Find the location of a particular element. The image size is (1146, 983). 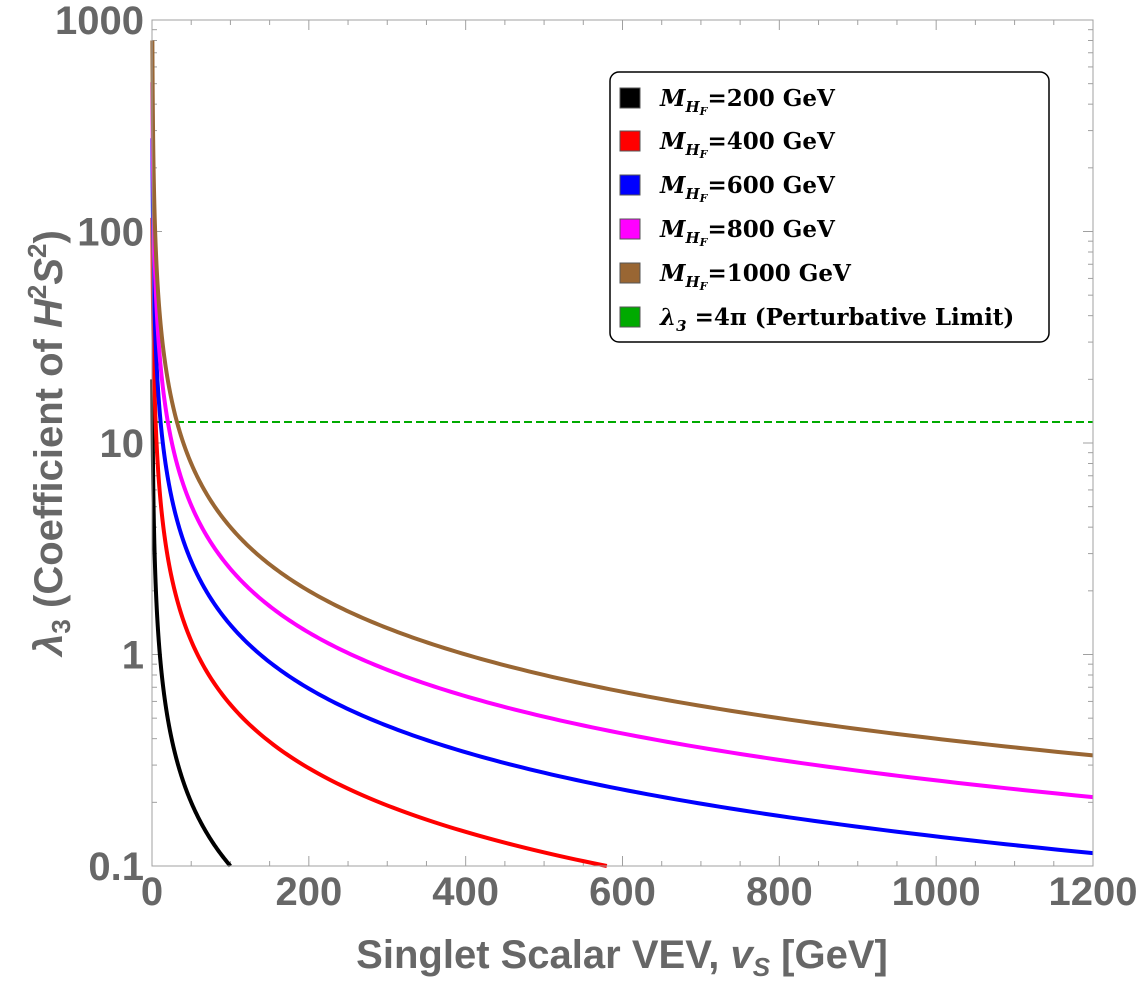

y-tick-label: 100 is located at coordinates (110, 233).